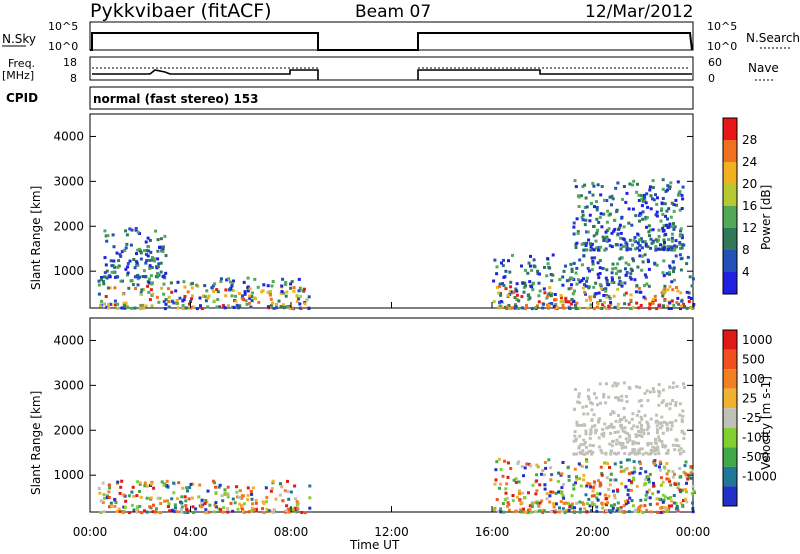  Describe the element at coordinates (63, 46) in the screenshot. I see `nsky-tick-bottom: 10^0` at that location.